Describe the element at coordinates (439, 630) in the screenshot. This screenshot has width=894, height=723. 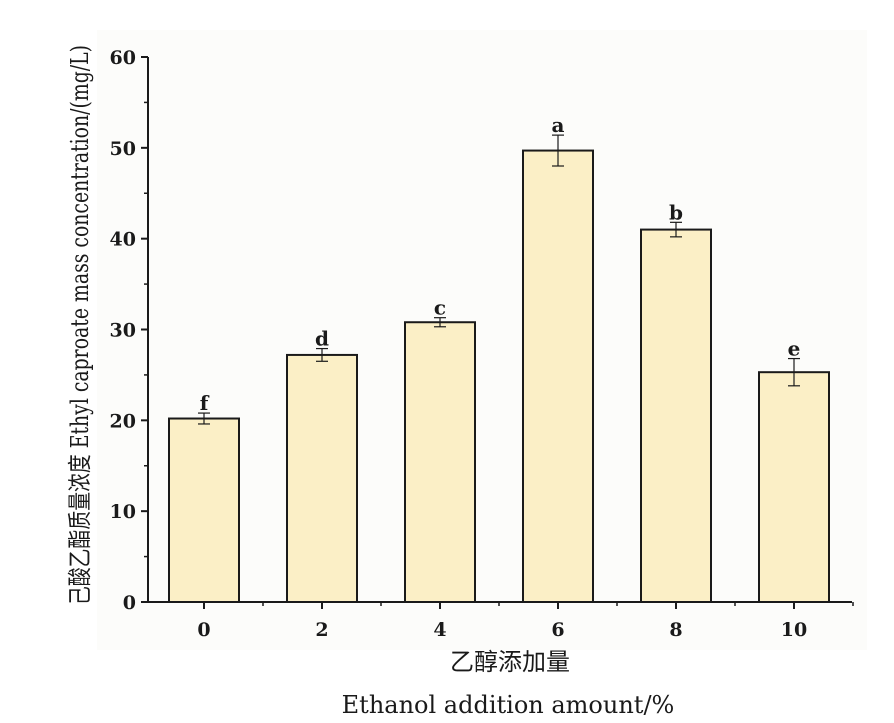
I see `x-tick-label: 4` at that location.